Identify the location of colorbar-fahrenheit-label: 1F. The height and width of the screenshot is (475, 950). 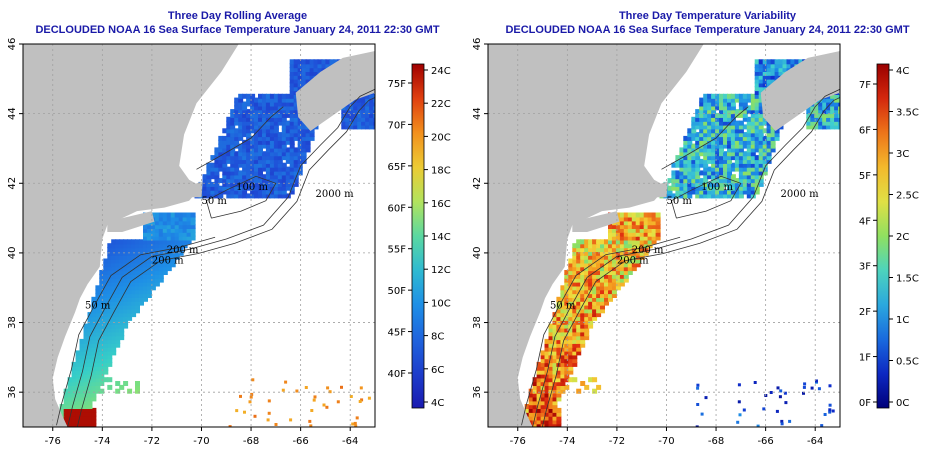
(865, 358).